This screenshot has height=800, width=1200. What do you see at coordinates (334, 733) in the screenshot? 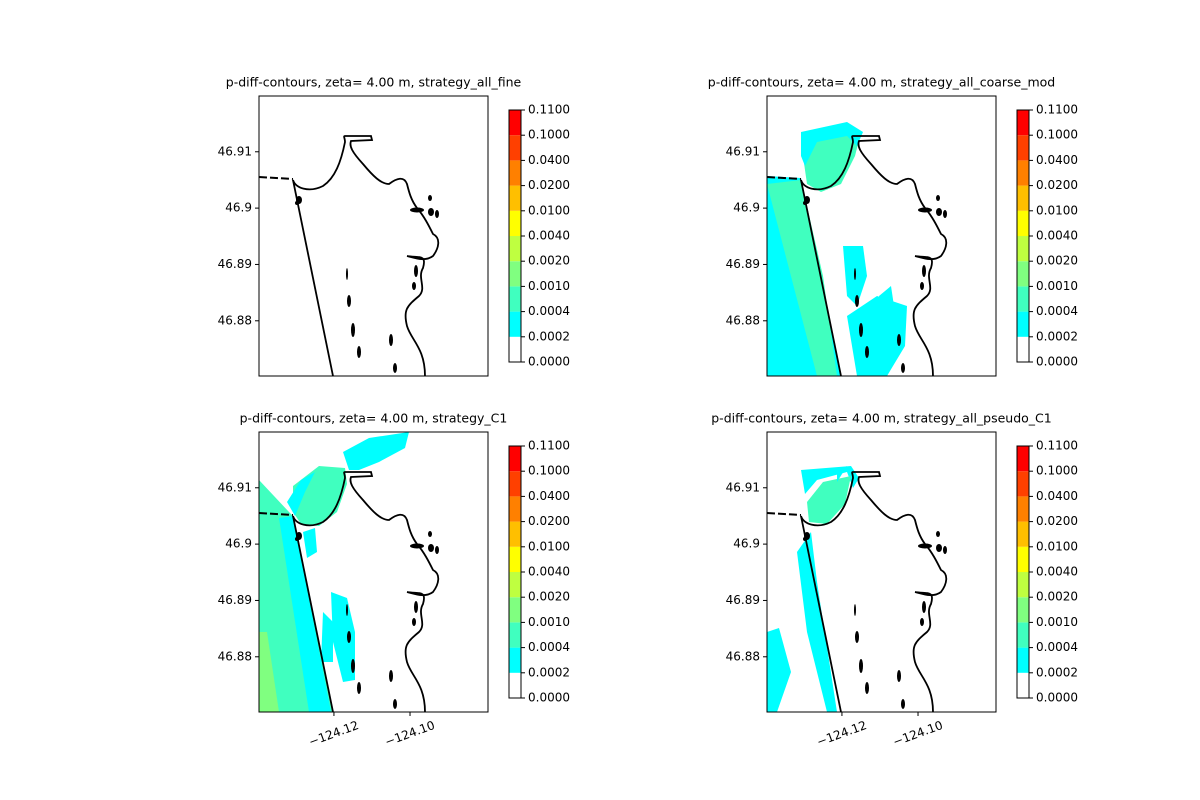
I see `x-tick-label: −124.12` at bounding box center [334, 733].